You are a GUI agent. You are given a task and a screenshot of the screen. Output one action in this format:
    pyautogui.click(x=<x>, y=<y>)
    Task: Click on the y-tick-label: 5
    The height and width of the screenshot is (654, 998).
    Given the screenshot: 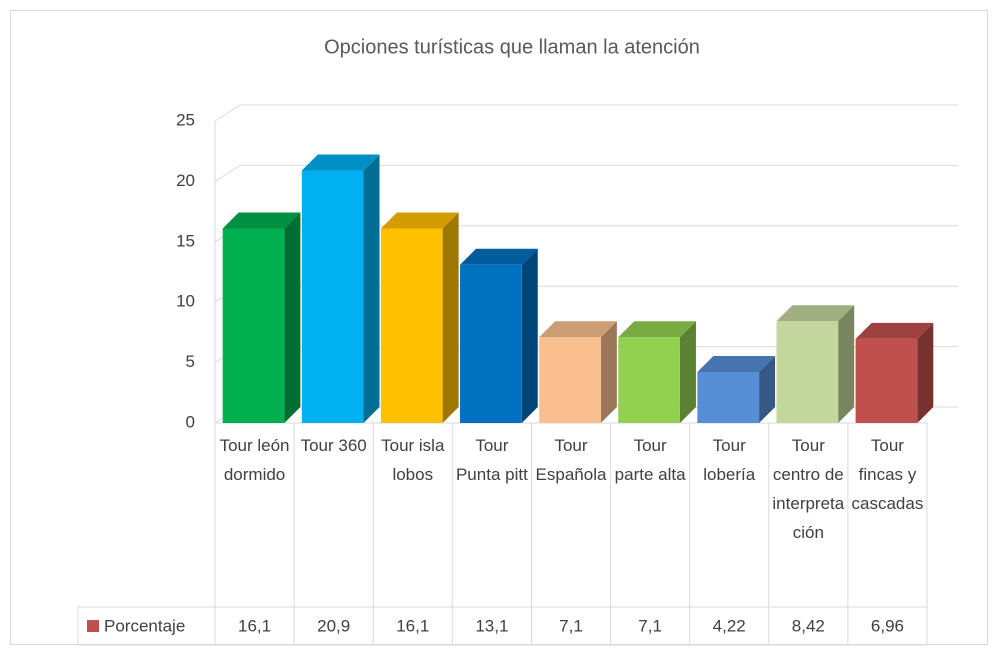 What is the action you would take?
    pyautogui.click(x=190, y=361)
    